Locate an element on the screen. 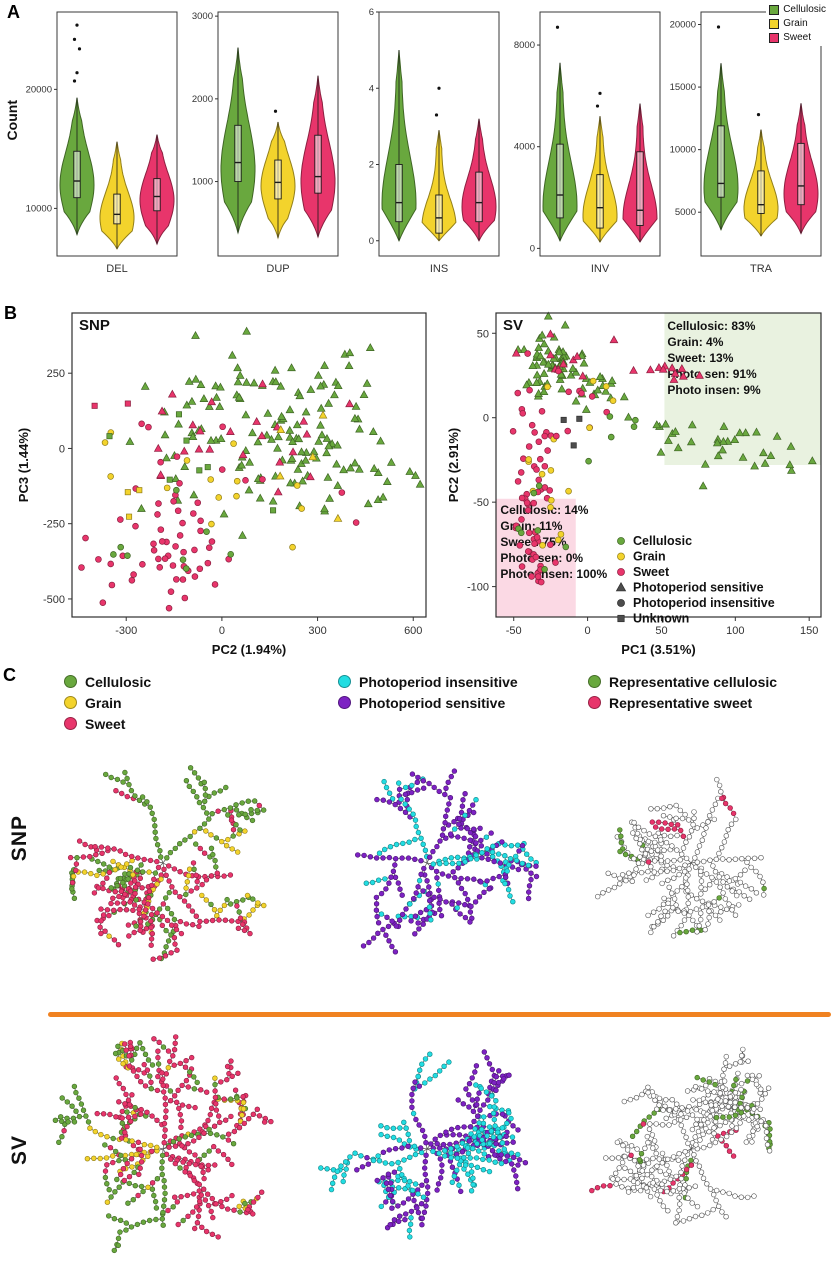 This screenshot has height=1280, width=833. panel-a-legend: Cellulosic Grain Sweet is located at coordinates (797, 24).